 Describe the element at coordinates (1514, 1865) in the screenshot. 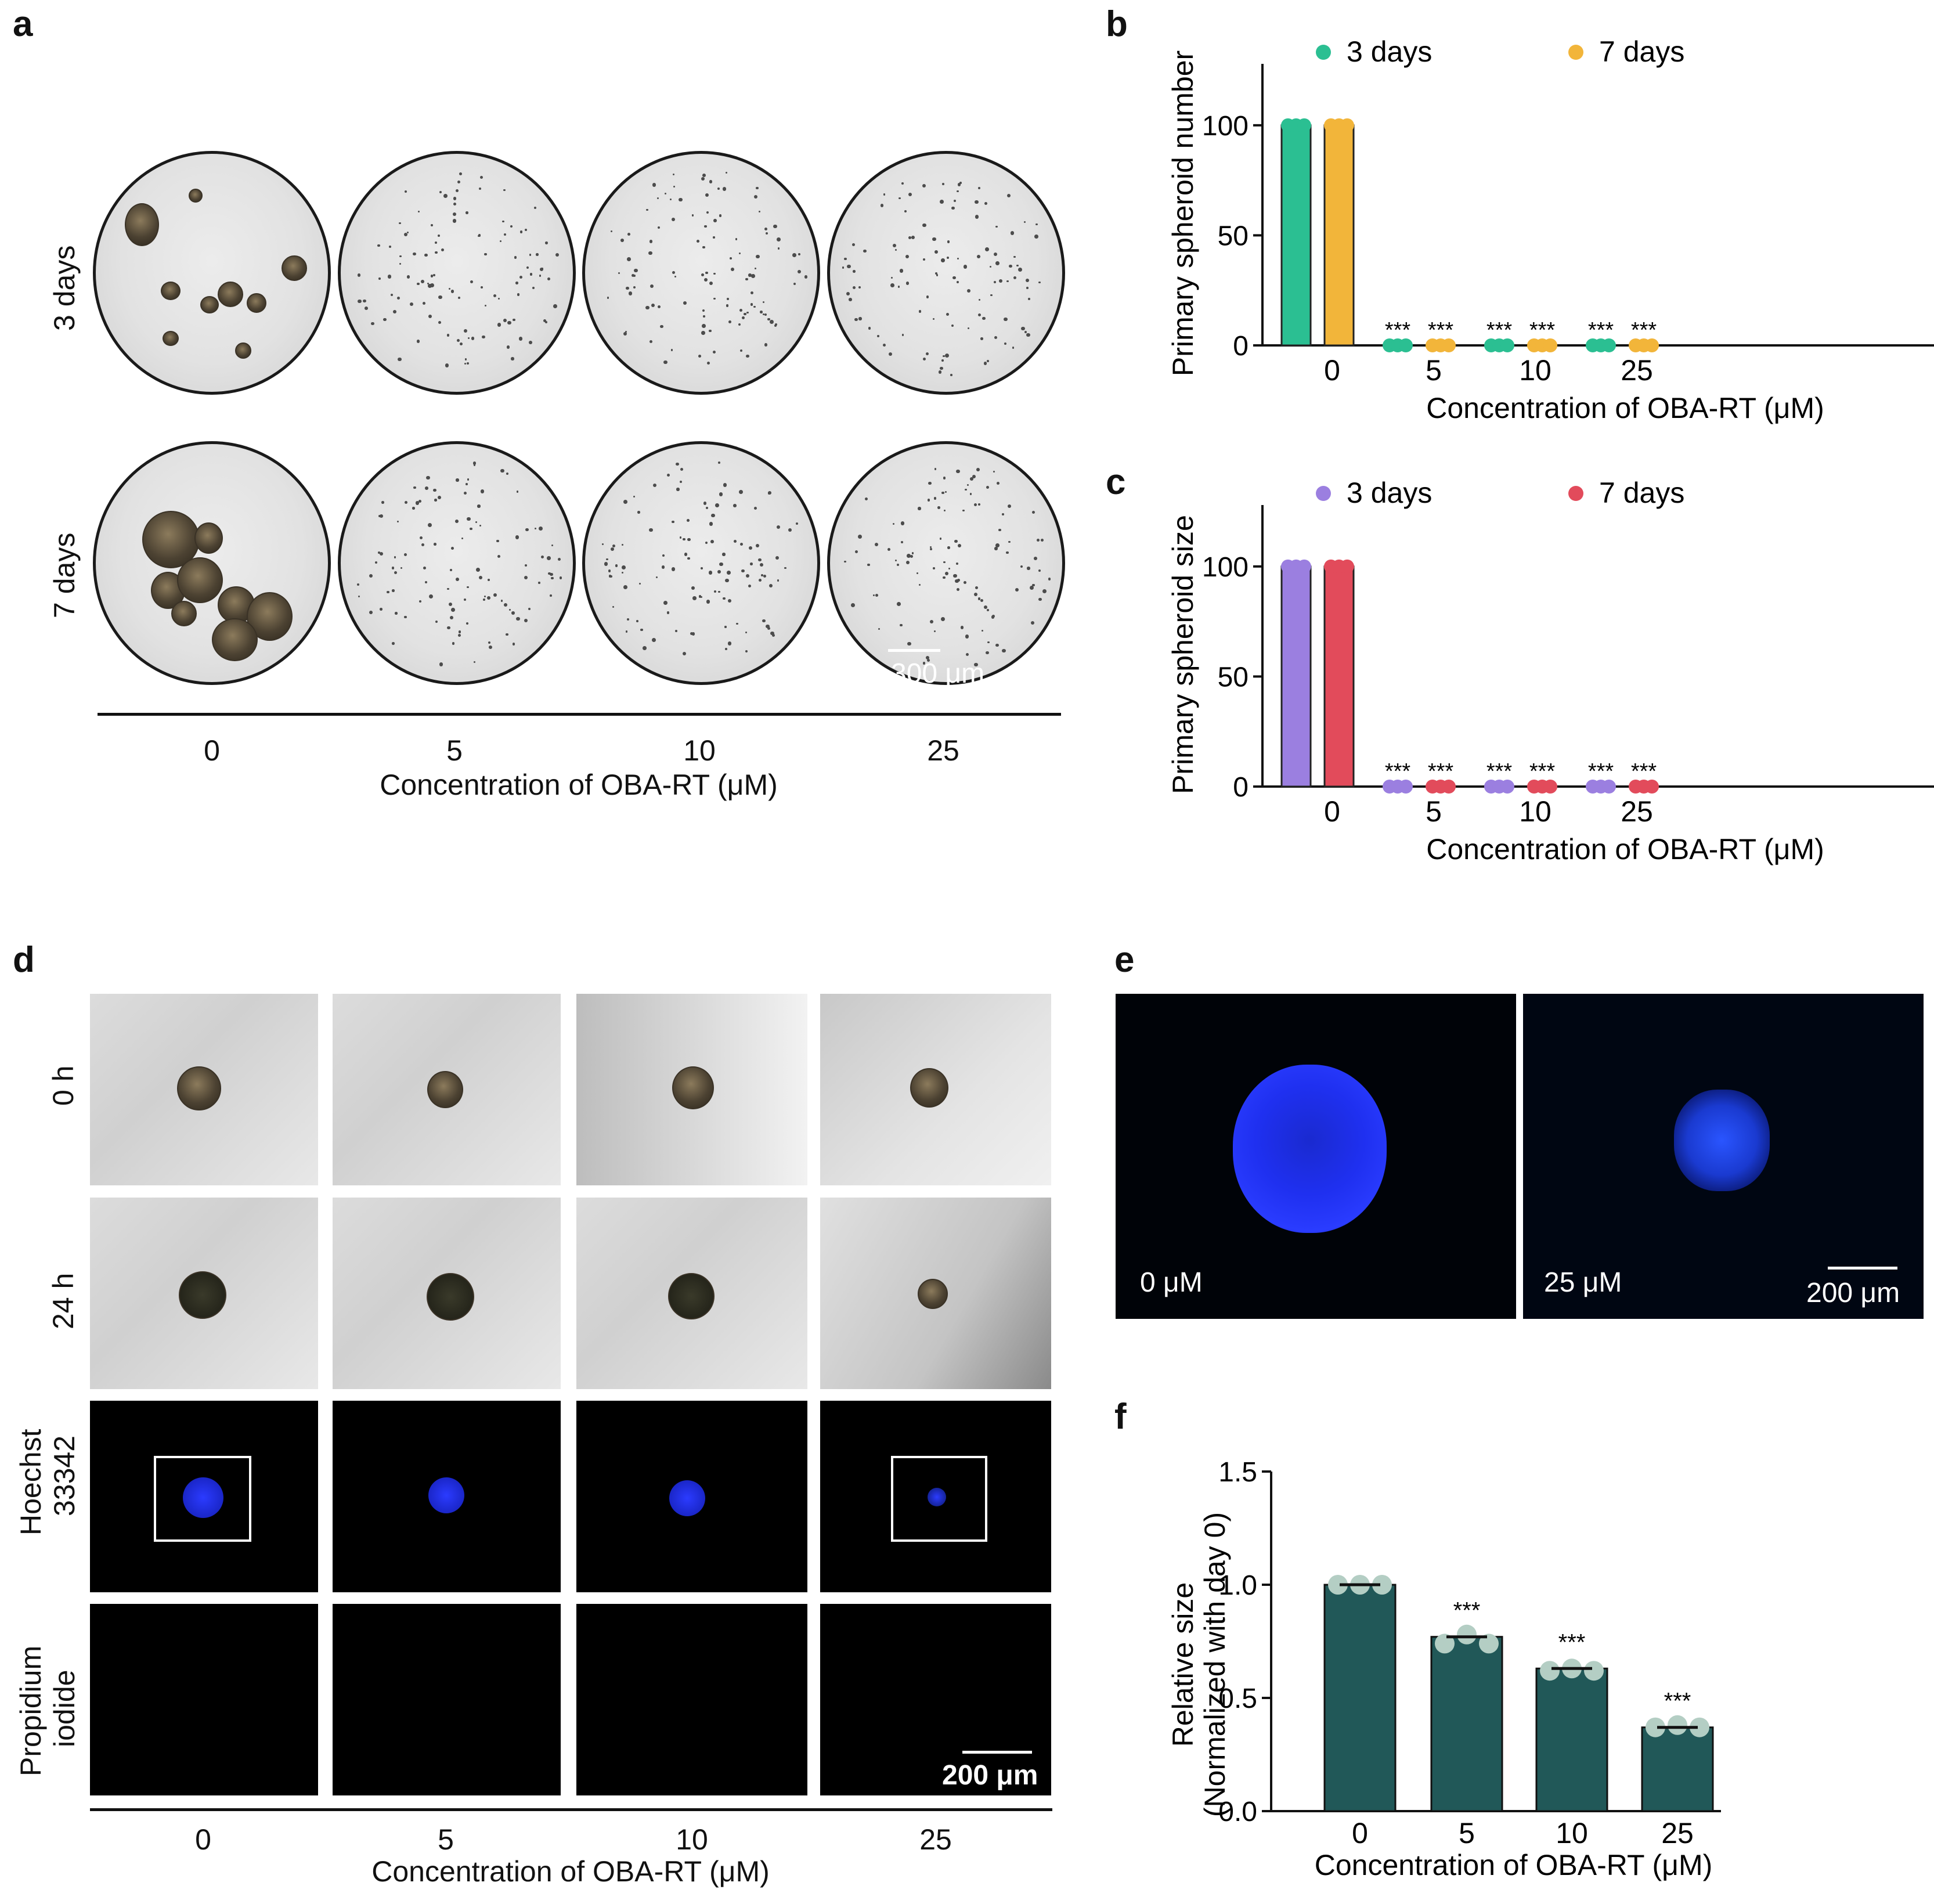

I see `x-axis-label: Concentration of OBA-RT (μM)` at that location.